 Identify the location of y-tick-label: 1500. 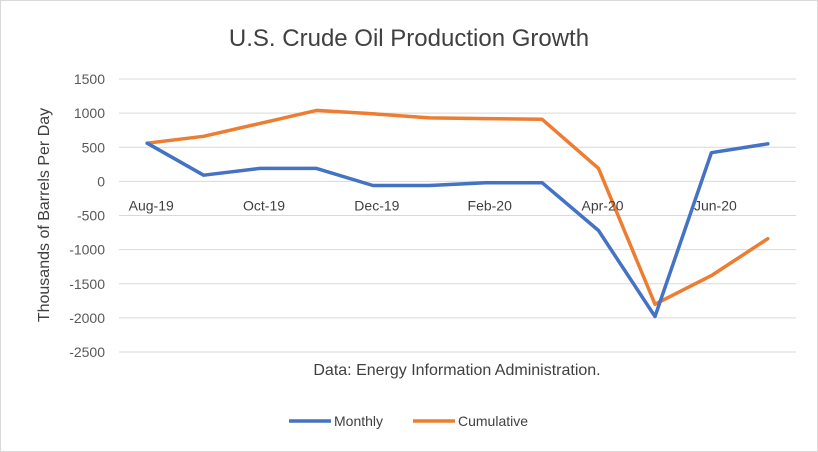
(89, 79).